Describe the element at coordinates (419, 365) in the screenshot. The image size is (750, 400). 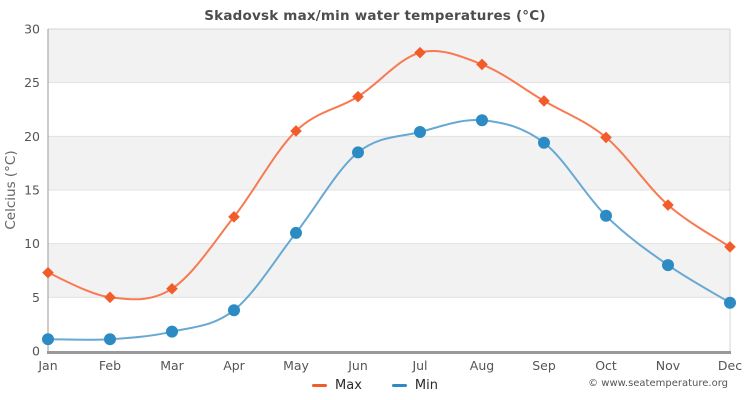
I see `x-tick-label: Jul` at that location.